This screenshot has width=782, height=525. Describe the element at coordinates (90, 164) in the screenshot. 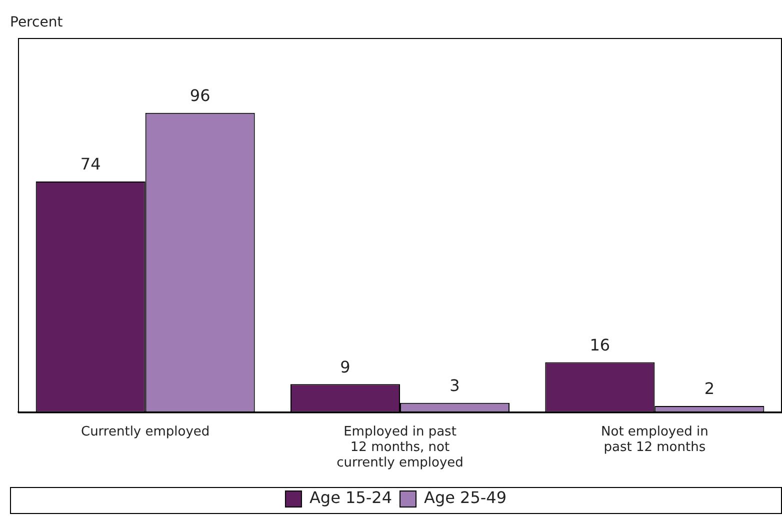

I see `data-label: 74` at that location.